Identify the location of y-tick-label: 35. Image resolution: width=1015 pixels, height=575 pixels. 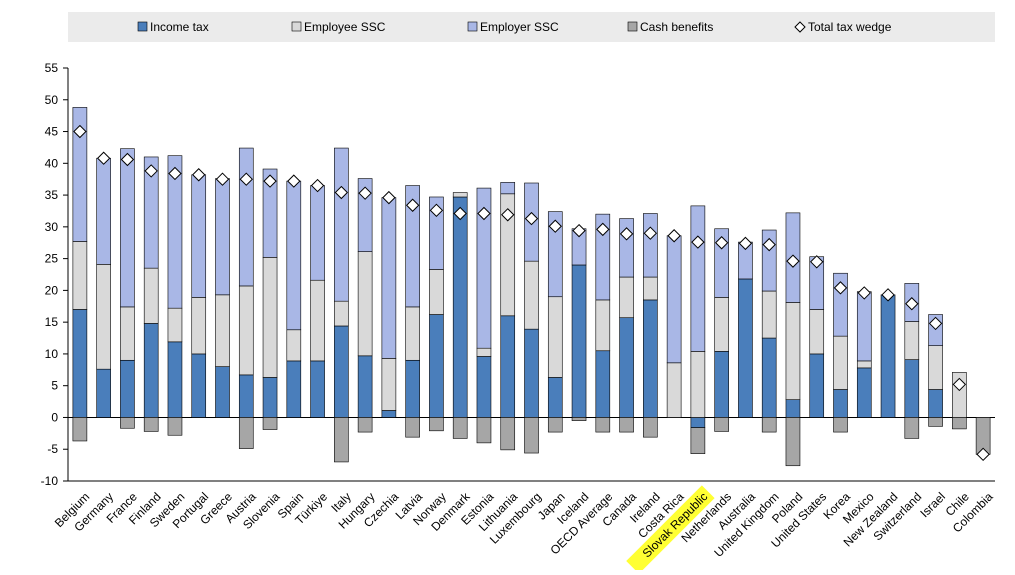
(52, 195).